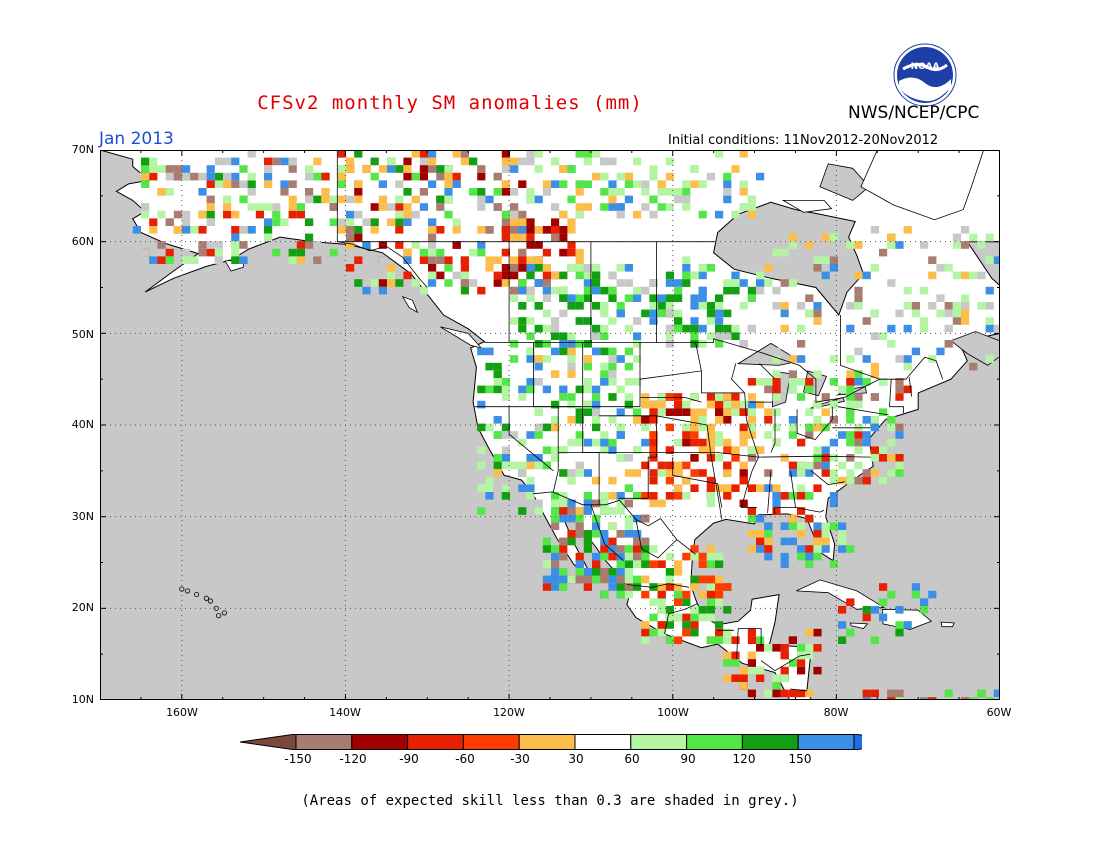  Describe the element at coordinates (793, 455) in the screenshot. I see `us-state-lines` at that location.